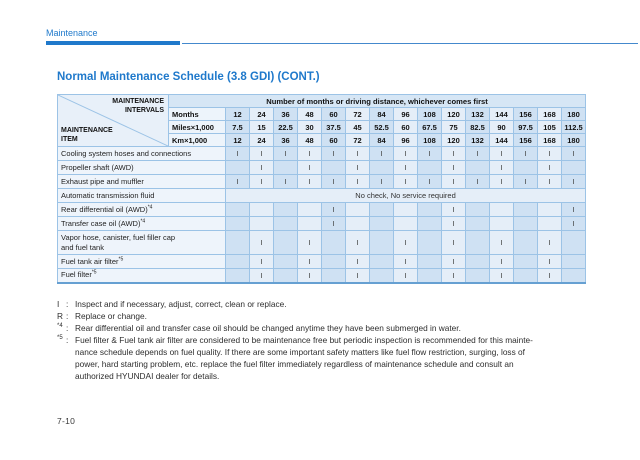 This screenshot has width=640, height=460. I want to click on maintenance-intervals-label: MAINTENANCE INTERVALS, so click(138, 106).